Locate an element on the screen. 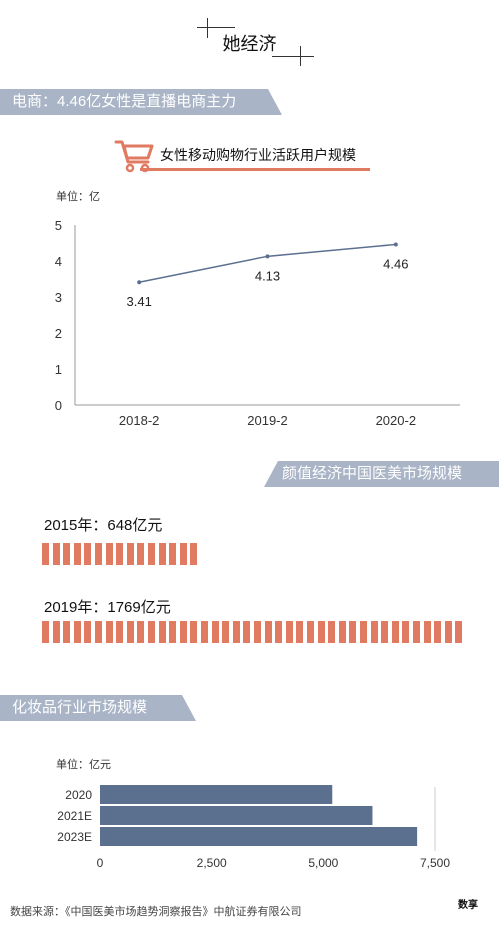 This screenshot has height=936, width=499. category-label-2: 2023E is located at coordinates (74, 837).